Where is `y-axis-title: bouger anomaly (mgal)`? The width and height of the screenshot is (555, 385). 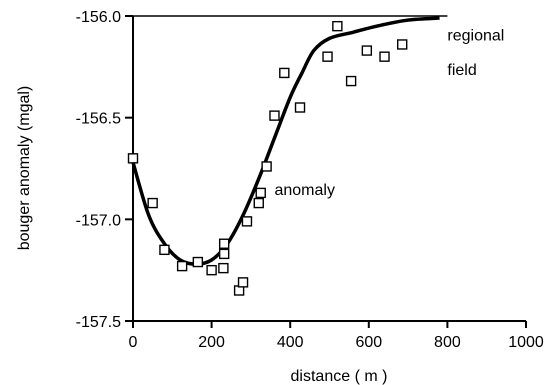 y-axis-title: bouger anomaly (mgal) is located at coordinates (24, 168).